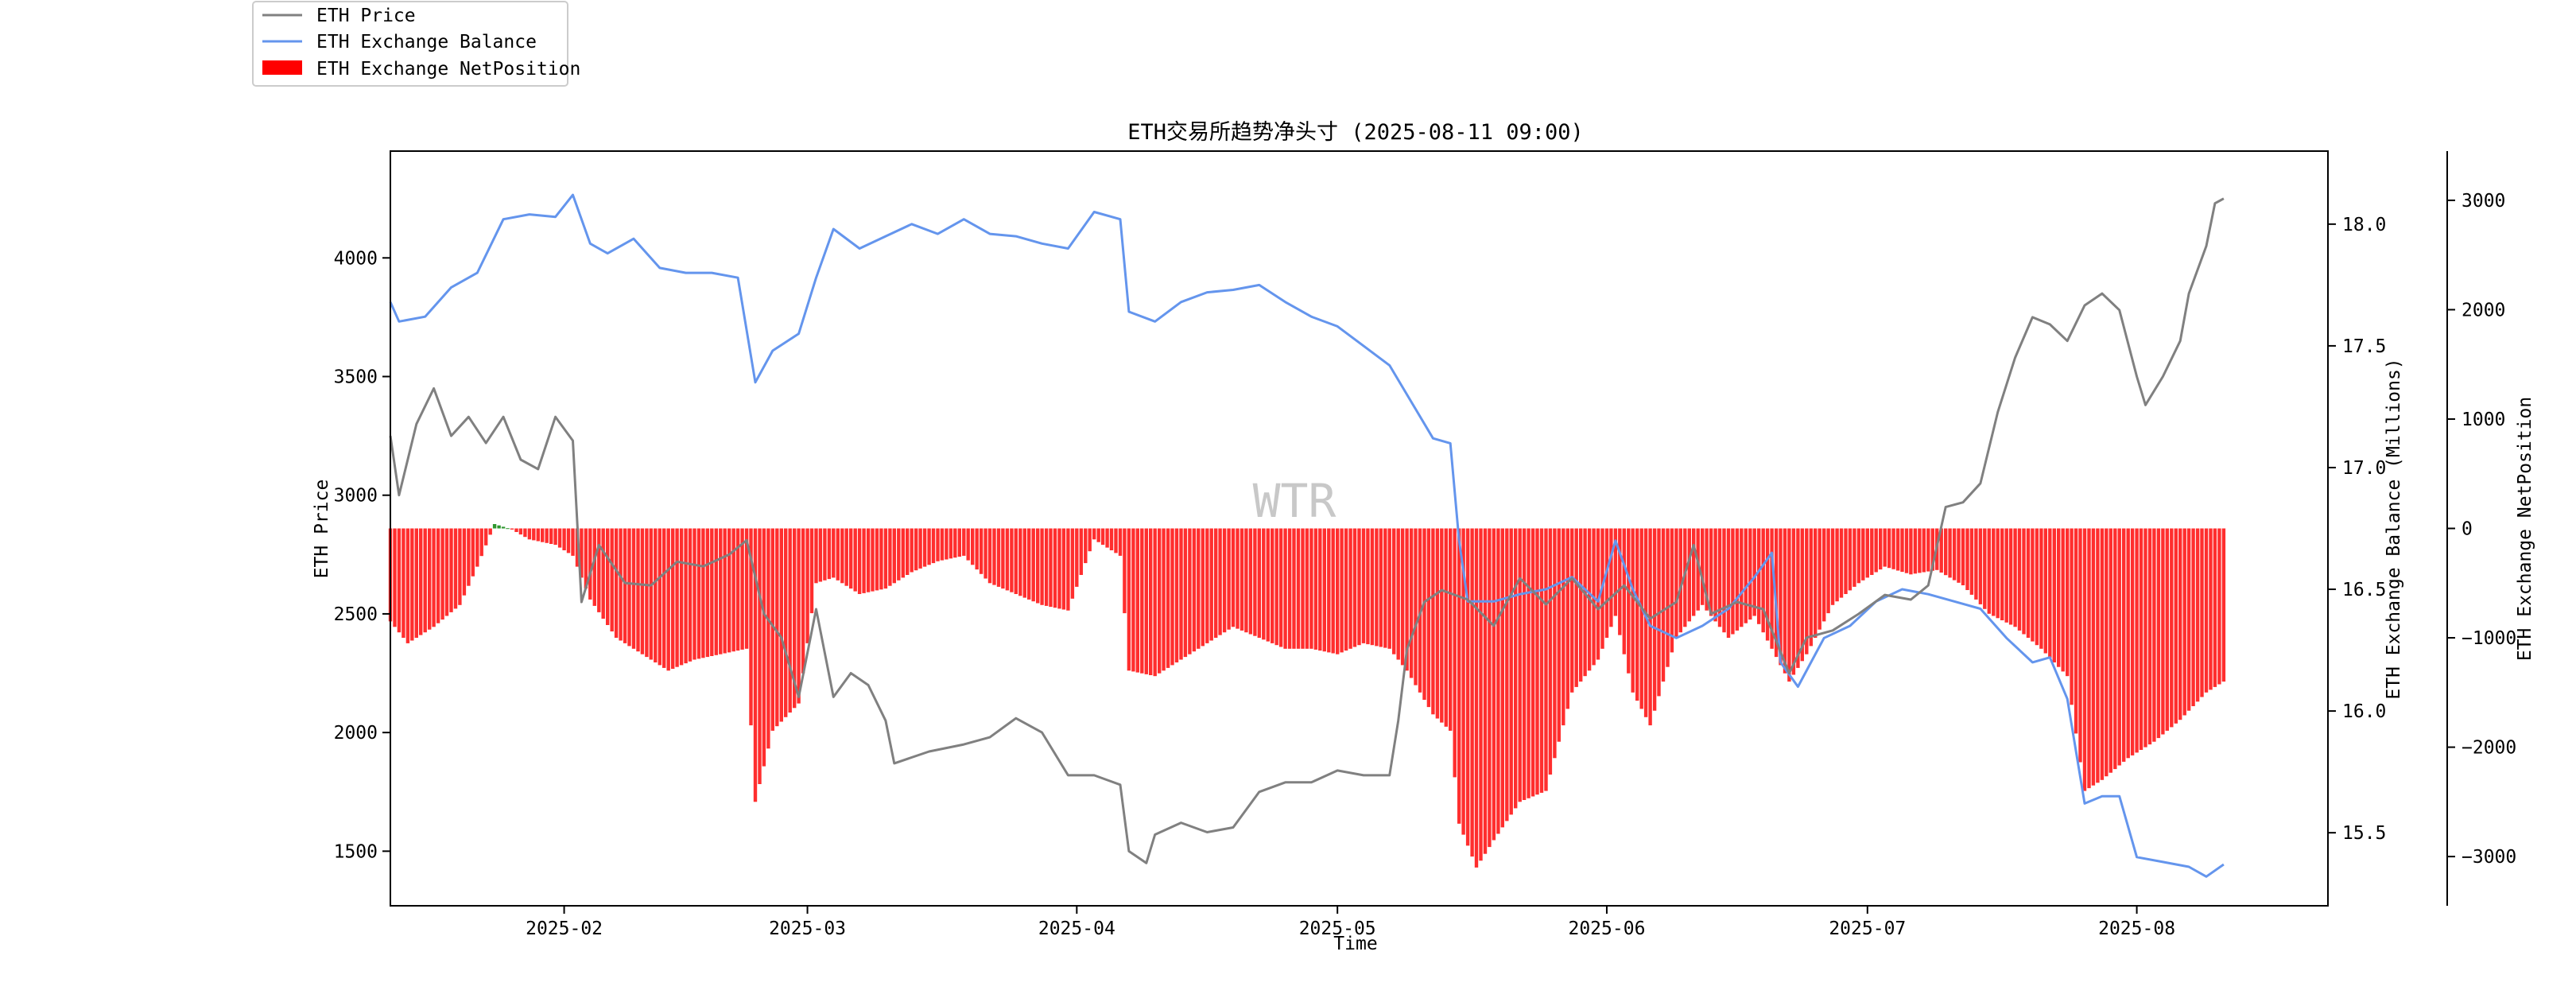 This screenshot has width=2576, height=1002. Describe the element at coordinates (362, 555) in the screenshot. I see `y-axis-price: 1500 2000 2500 3000 3500 4000` at that location.